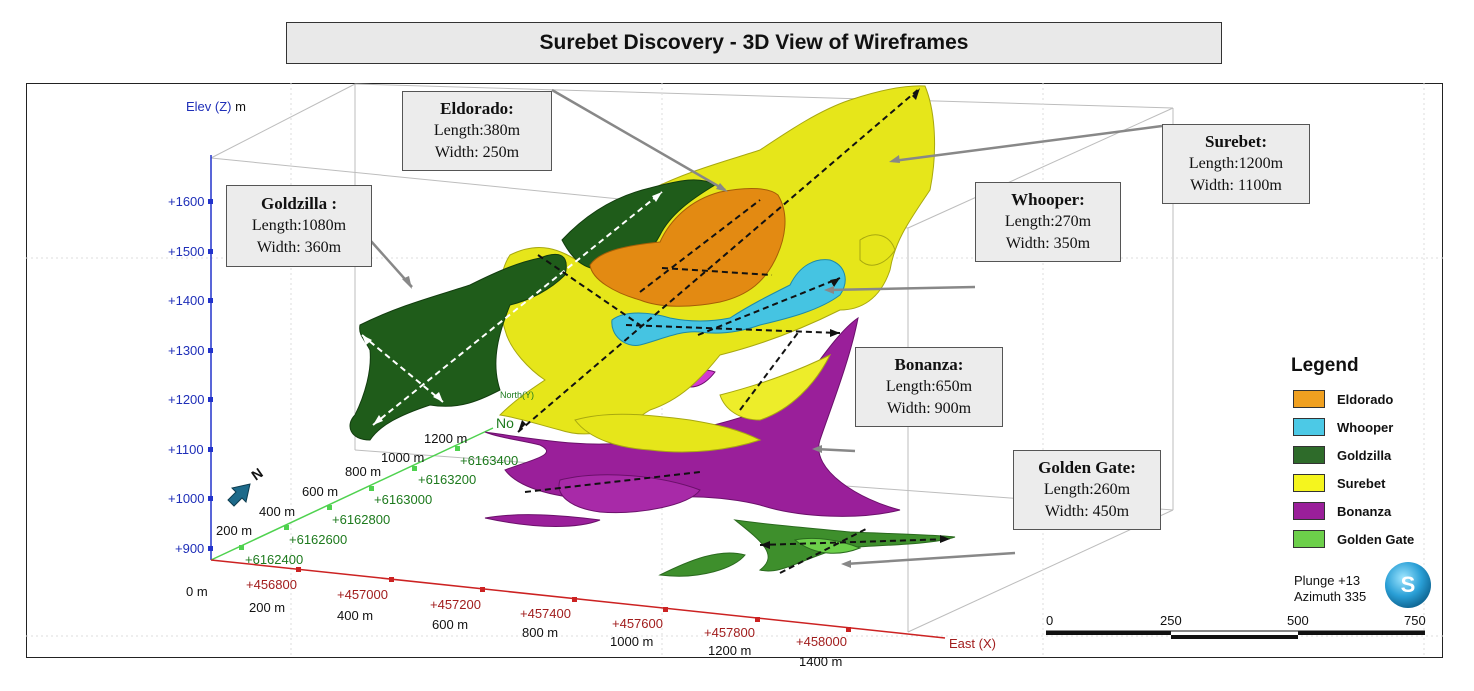  I want to click on elev-tick: +1500, so click(186, 251).